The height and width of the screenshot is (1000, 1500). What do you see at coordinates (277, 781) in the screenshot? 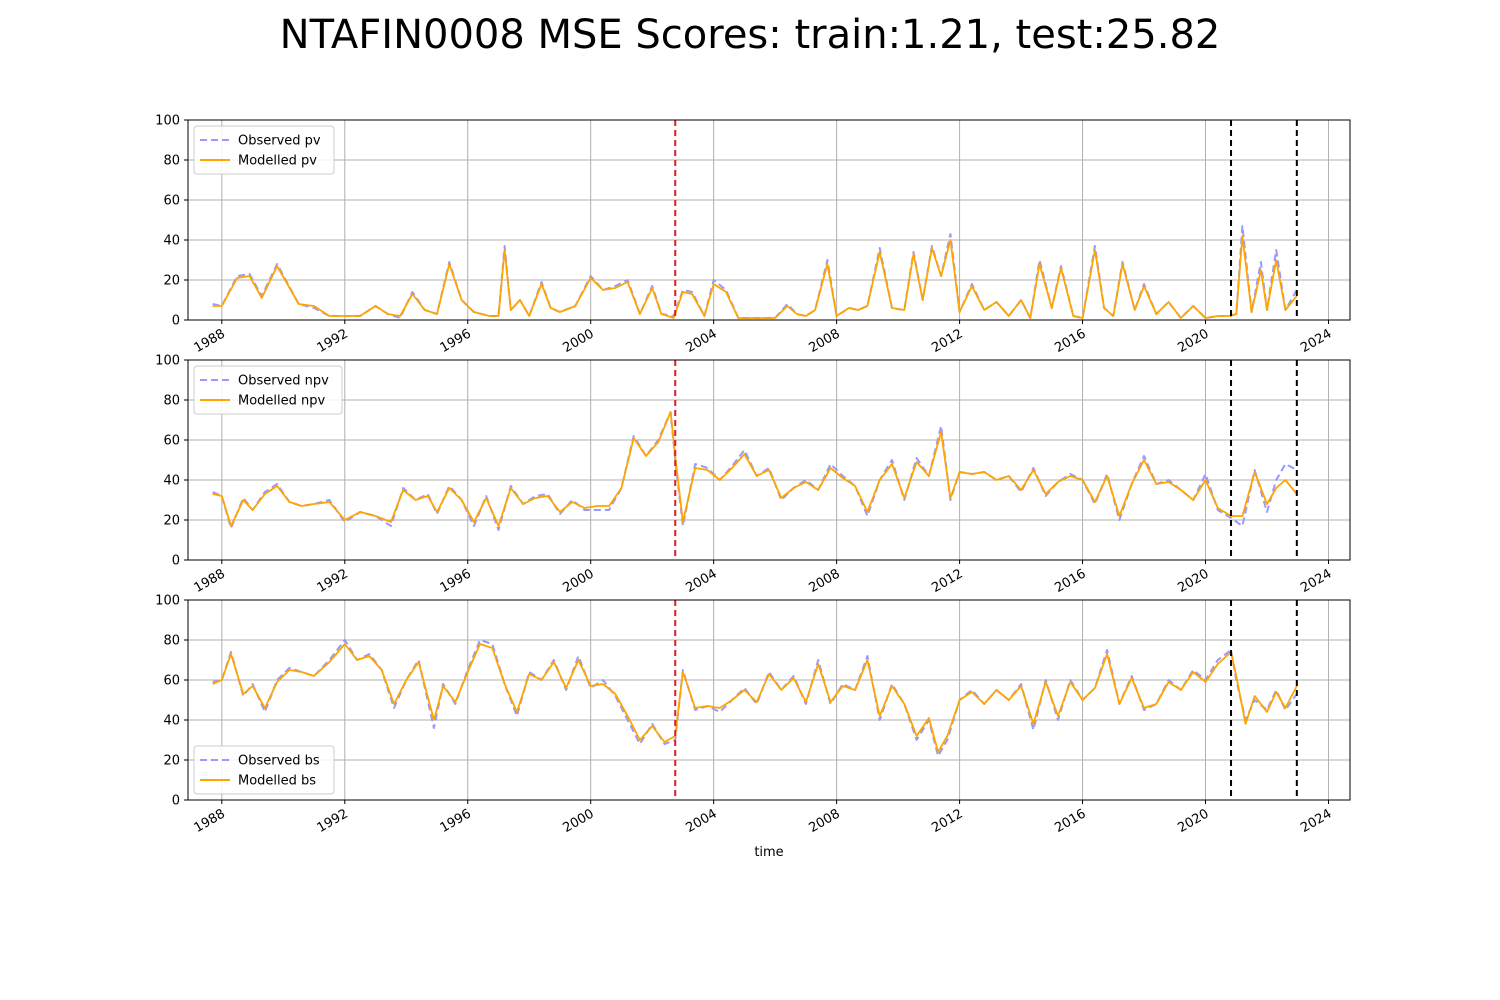
I see `legend-label: Modelled bs` at bounding box center [277, 781].